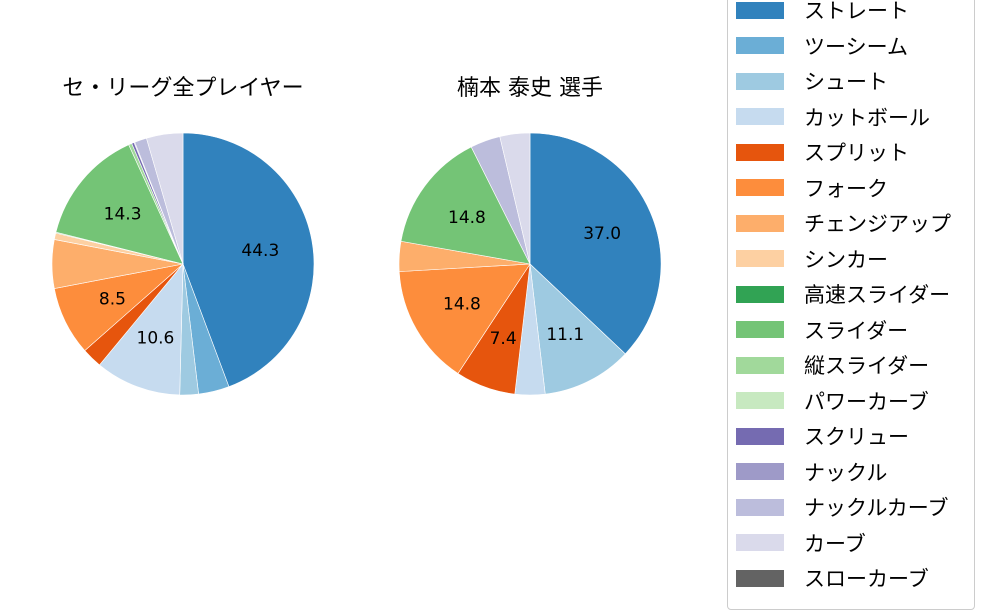  I want to click on legend-item: チェンジアップ, so click(843, 223).